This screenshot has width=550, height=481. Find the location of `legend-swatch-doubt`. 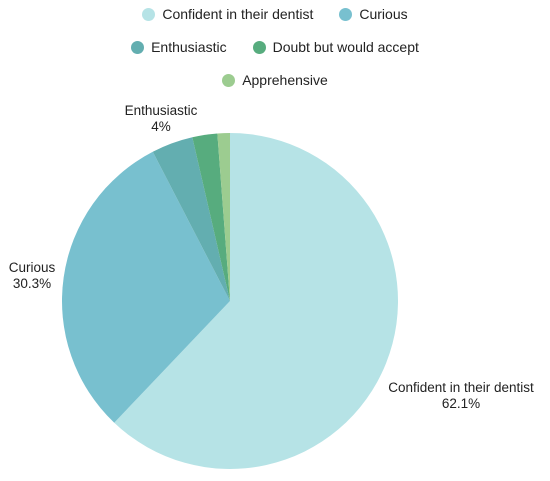

legend-swatch-doubt is located at coordinates (259, 47).